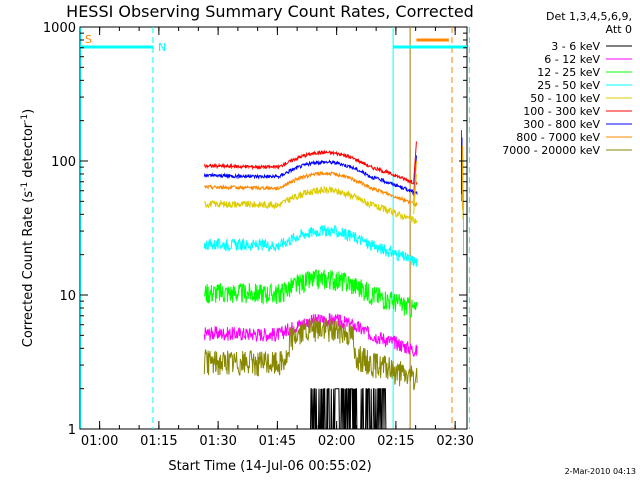 The image size is (640, 480). Describe the element at coordinates (162, 47) in the screenshot. I see `night-flag-label: N` at that location.